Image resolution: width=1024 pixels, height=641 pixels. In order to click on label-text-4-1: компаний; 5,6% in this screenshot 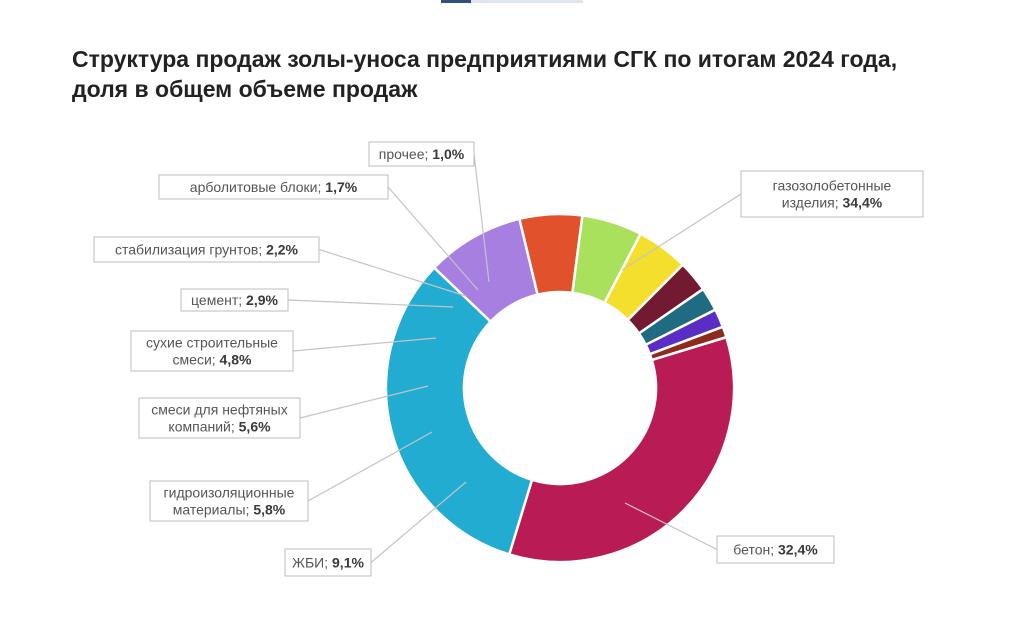, I will do `click(219, 427)`.